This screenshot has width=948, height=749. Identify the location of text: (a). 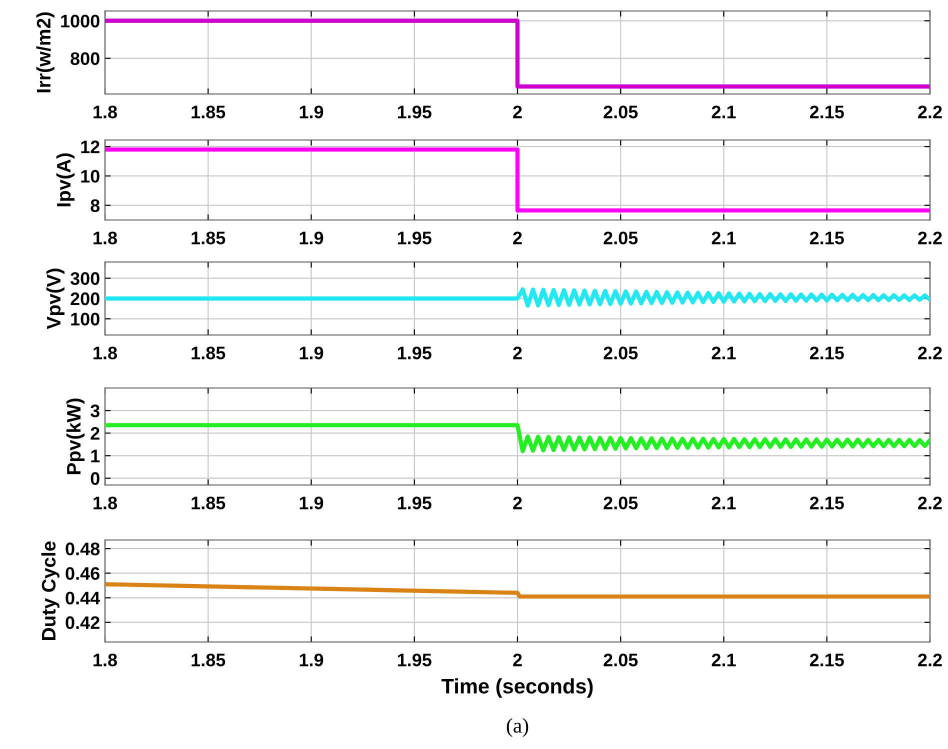
(517, 727).